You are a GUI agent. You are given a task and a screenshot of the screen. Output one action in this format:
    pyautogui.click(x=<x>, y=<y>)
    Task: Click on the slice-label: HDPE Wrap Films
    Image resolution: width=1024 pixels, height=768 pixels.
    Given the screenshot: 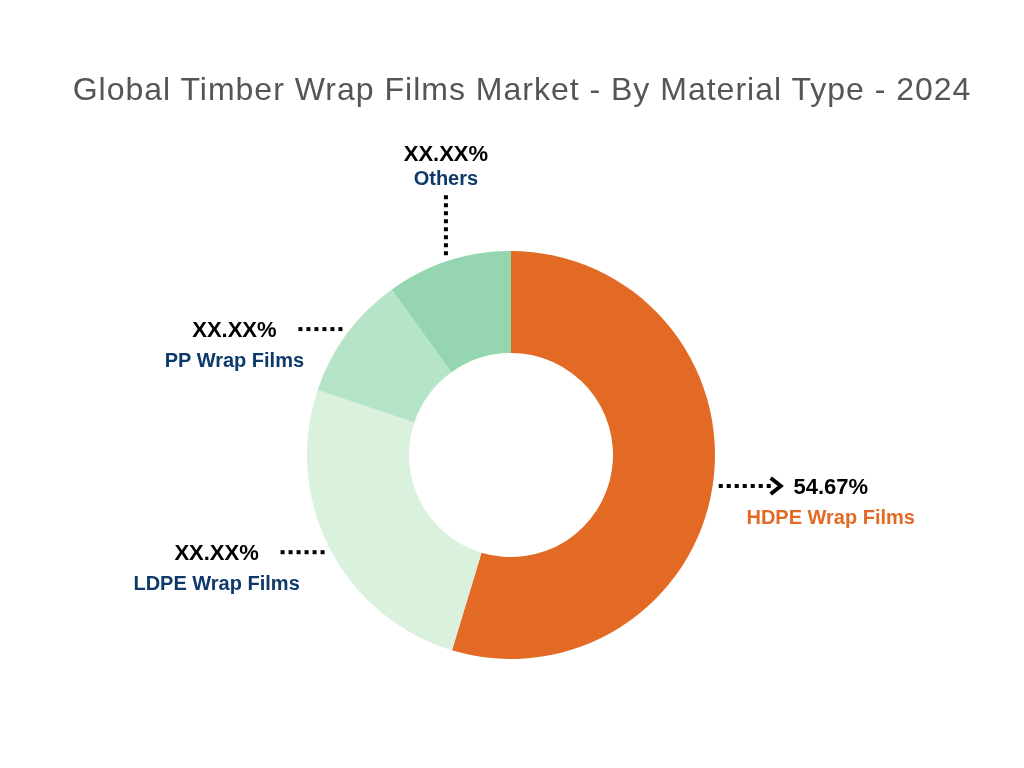 What is the action you would take?
    pyautogui.click(x=830, y=516)
    